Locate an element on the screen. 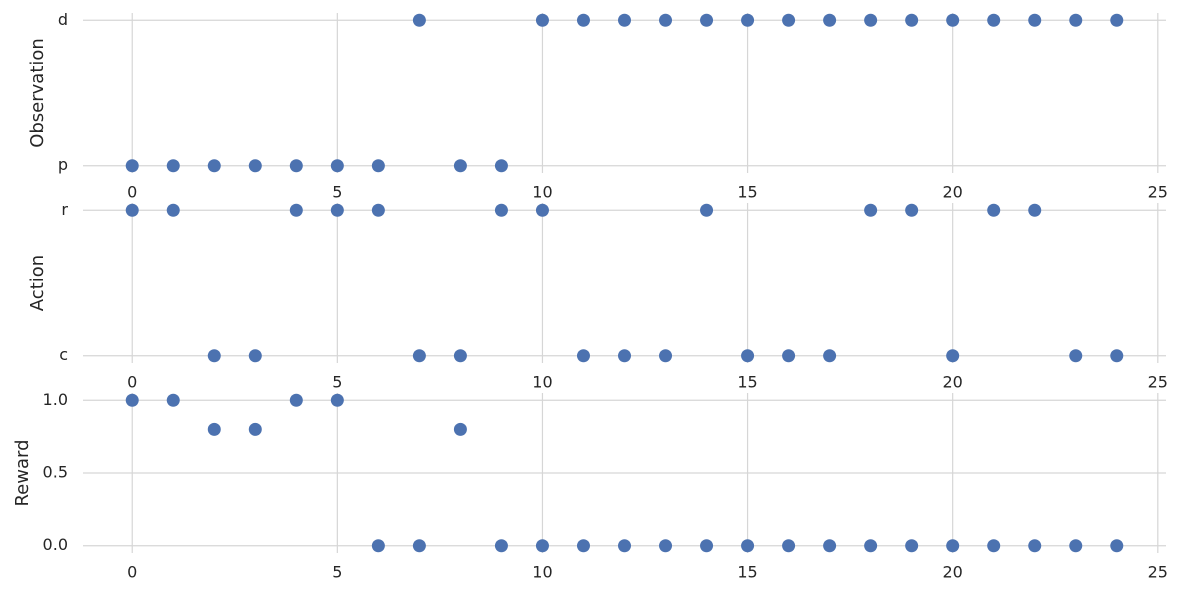 The width and height of the screenshot is (1183, 598). y-tick-label: r is located at coordinates (64, 209).